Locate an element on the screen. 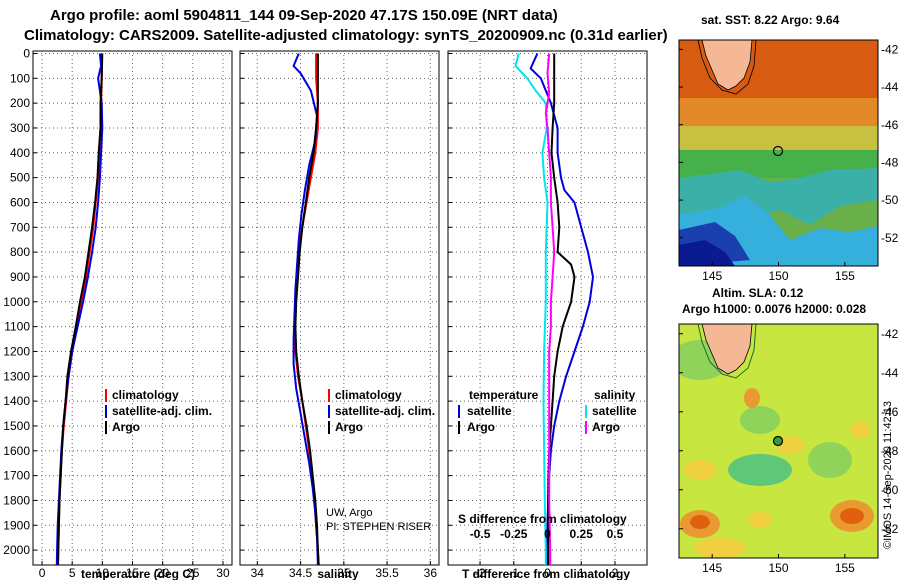  sla-map-ytick-label: -46 is located at coordinates (890, 412).